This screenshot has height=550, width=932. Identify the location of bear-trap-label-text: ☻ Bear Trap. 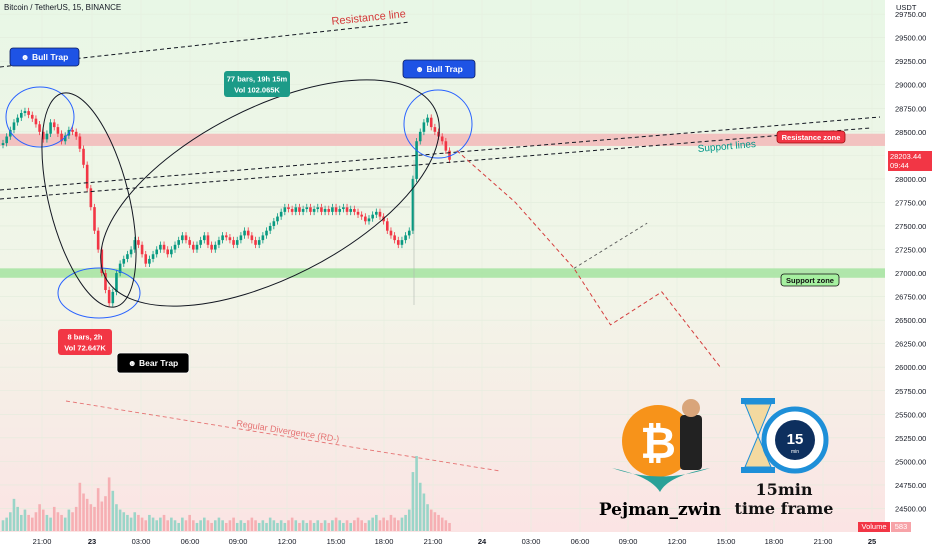
(153, 363).